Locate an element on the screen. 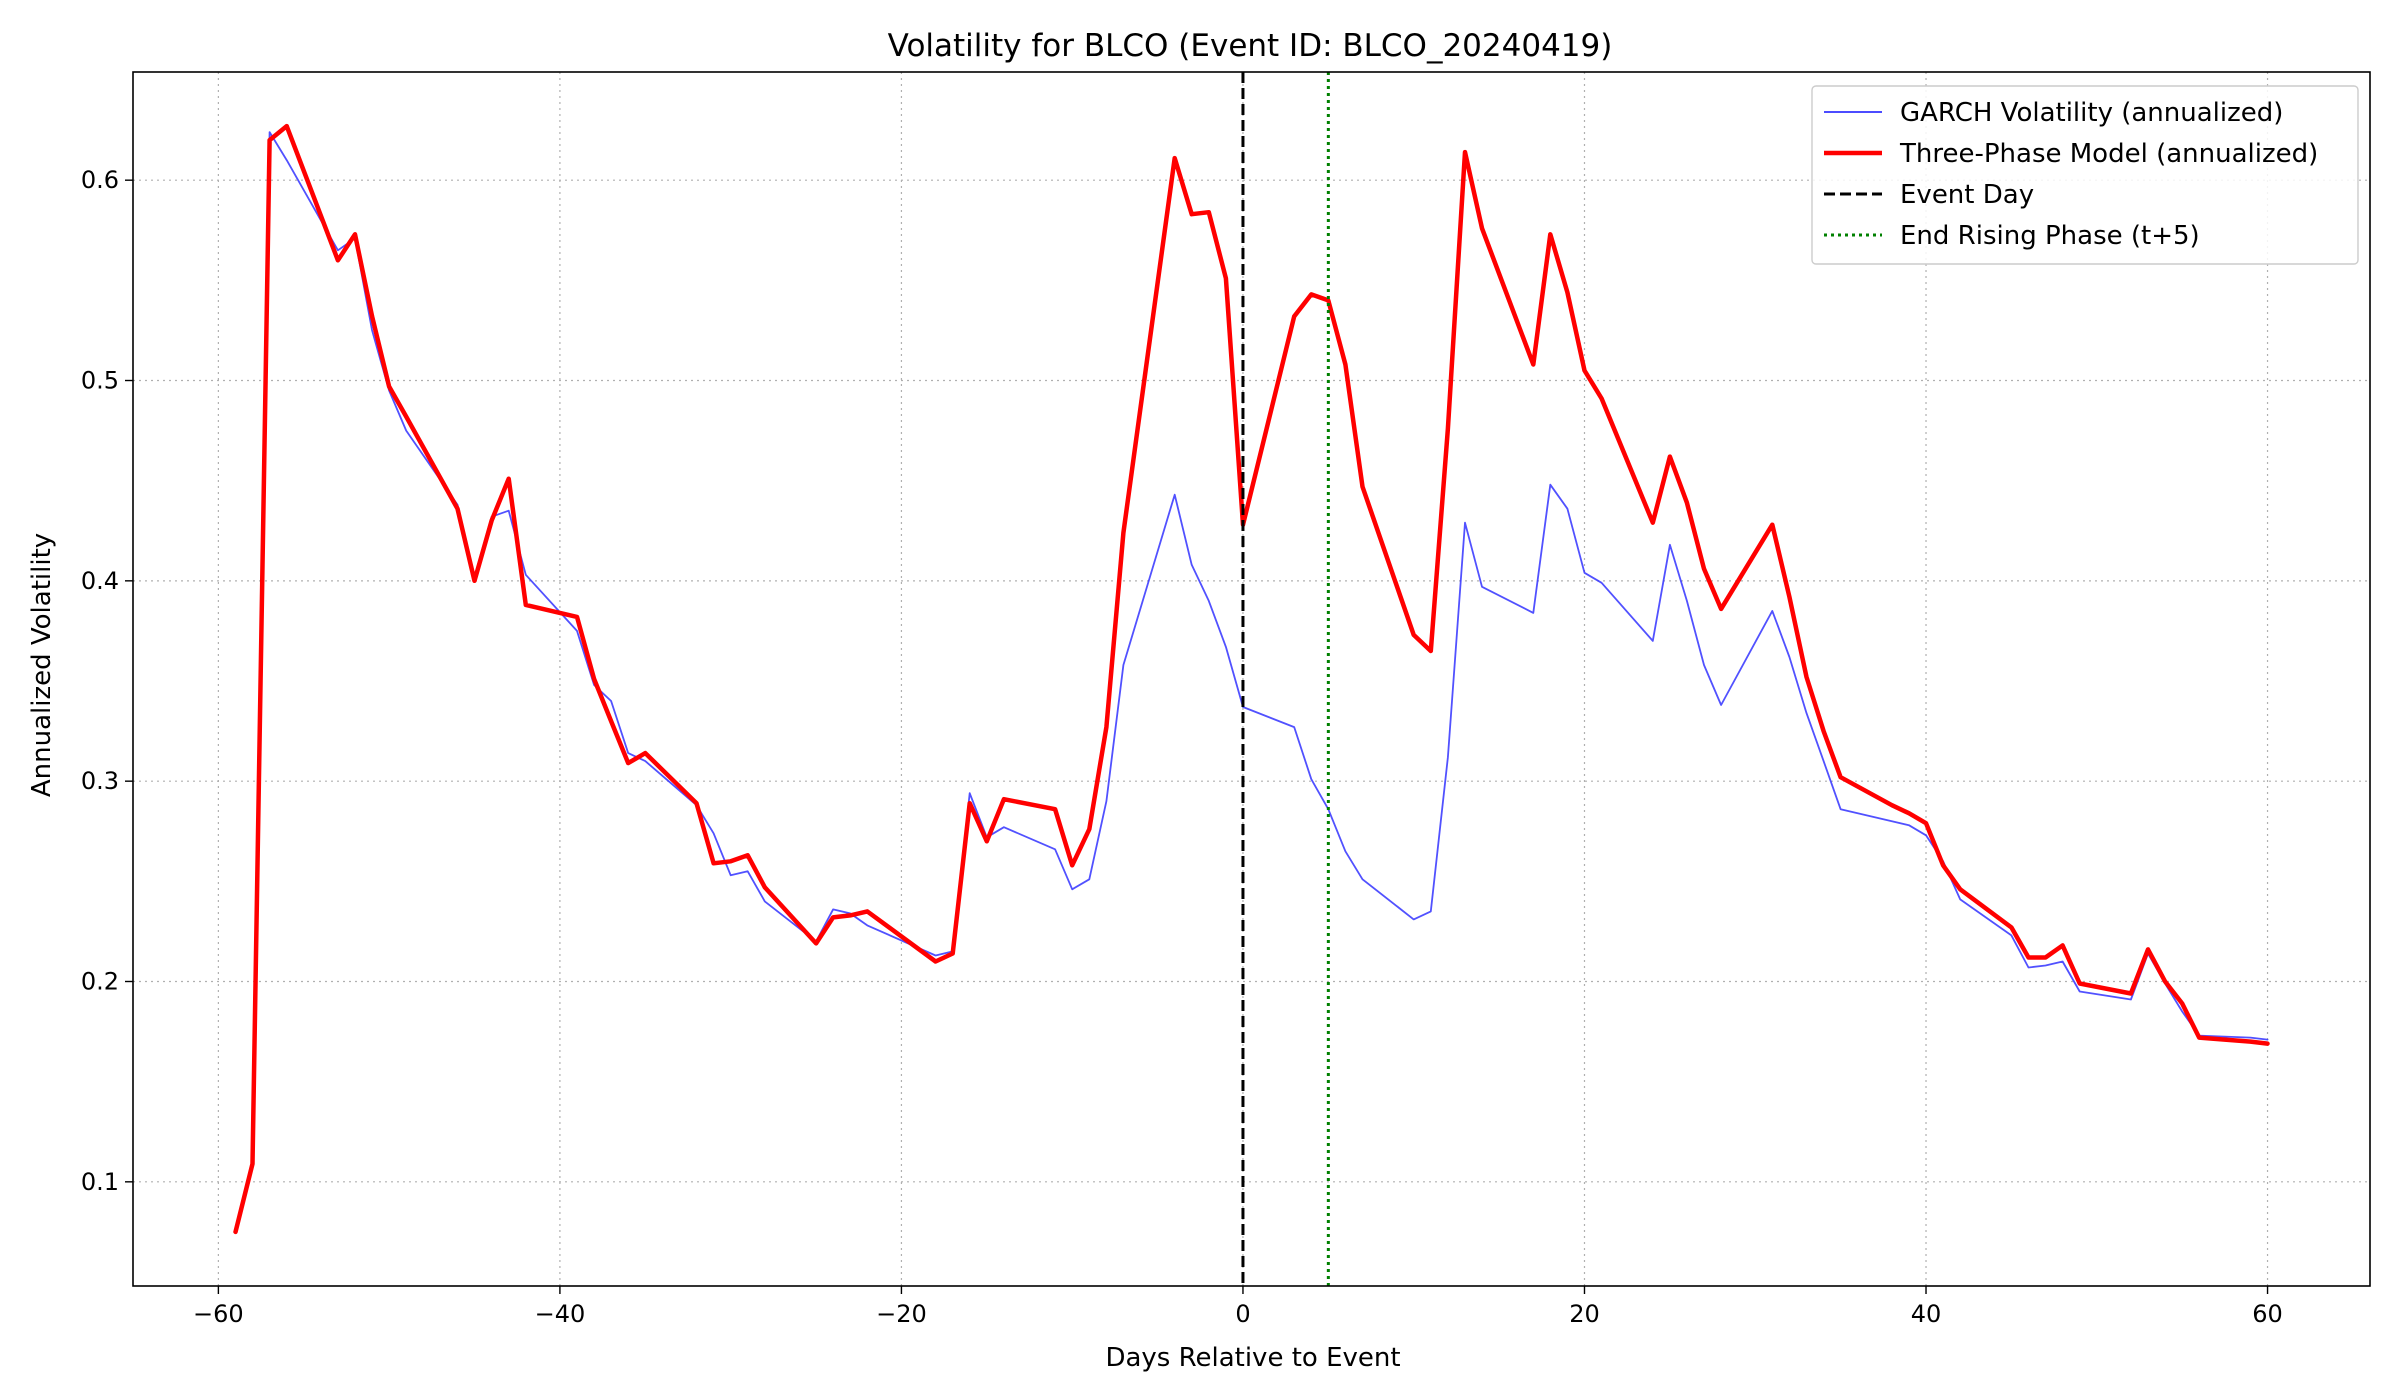 Image resolution: width=2400 pixels, height=1400 pixels. y-axis-label: Annualized Volatility is located at coordinates (42, 665).